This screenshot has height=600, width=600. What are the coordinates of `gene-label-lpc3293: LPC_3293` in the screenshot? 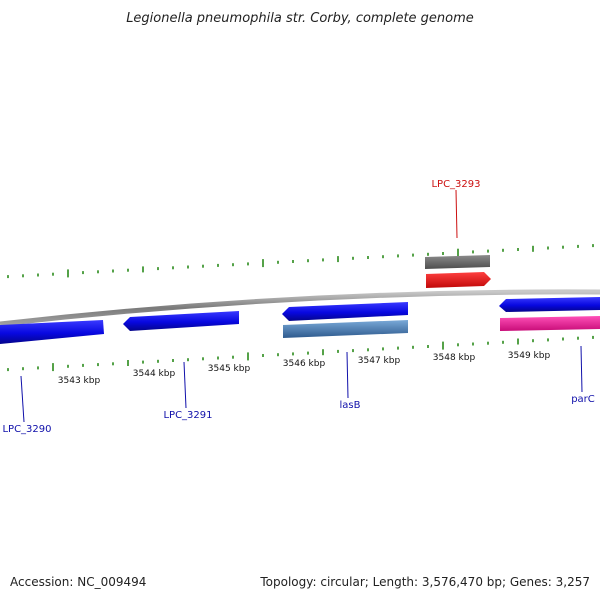 It's located at (455, 184).